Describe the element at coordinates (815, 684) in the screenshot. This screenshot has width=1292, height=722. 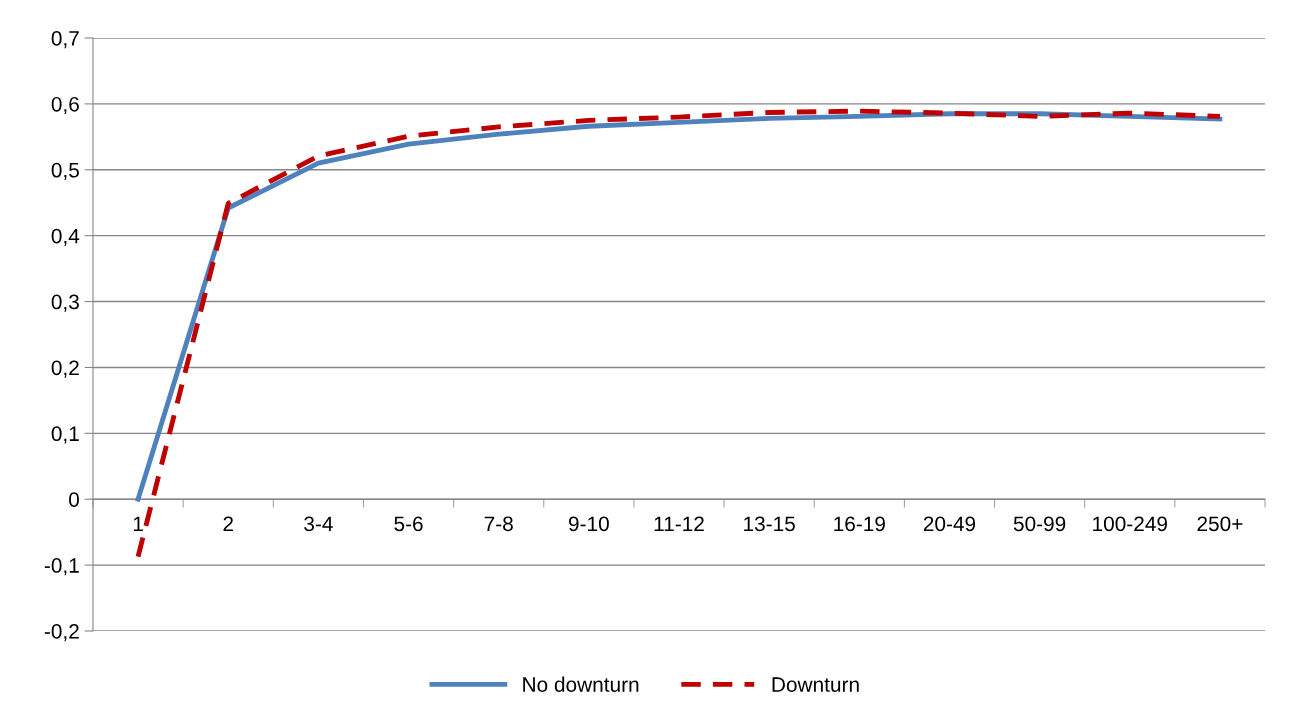
I see `legend-label: Downturn` at that location.